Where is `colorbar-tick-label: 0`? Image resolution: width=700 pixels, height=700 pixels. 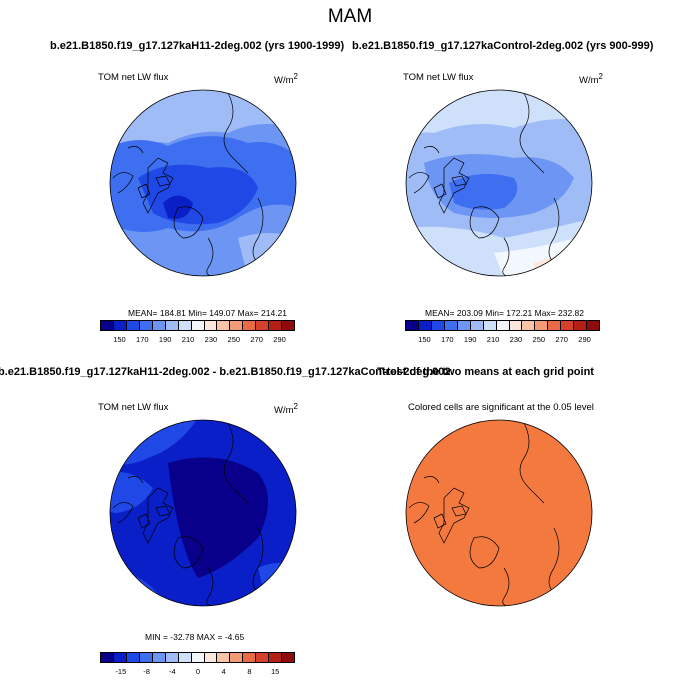
colorbar-tick-label: 0 is located at coordinates (198, 671).